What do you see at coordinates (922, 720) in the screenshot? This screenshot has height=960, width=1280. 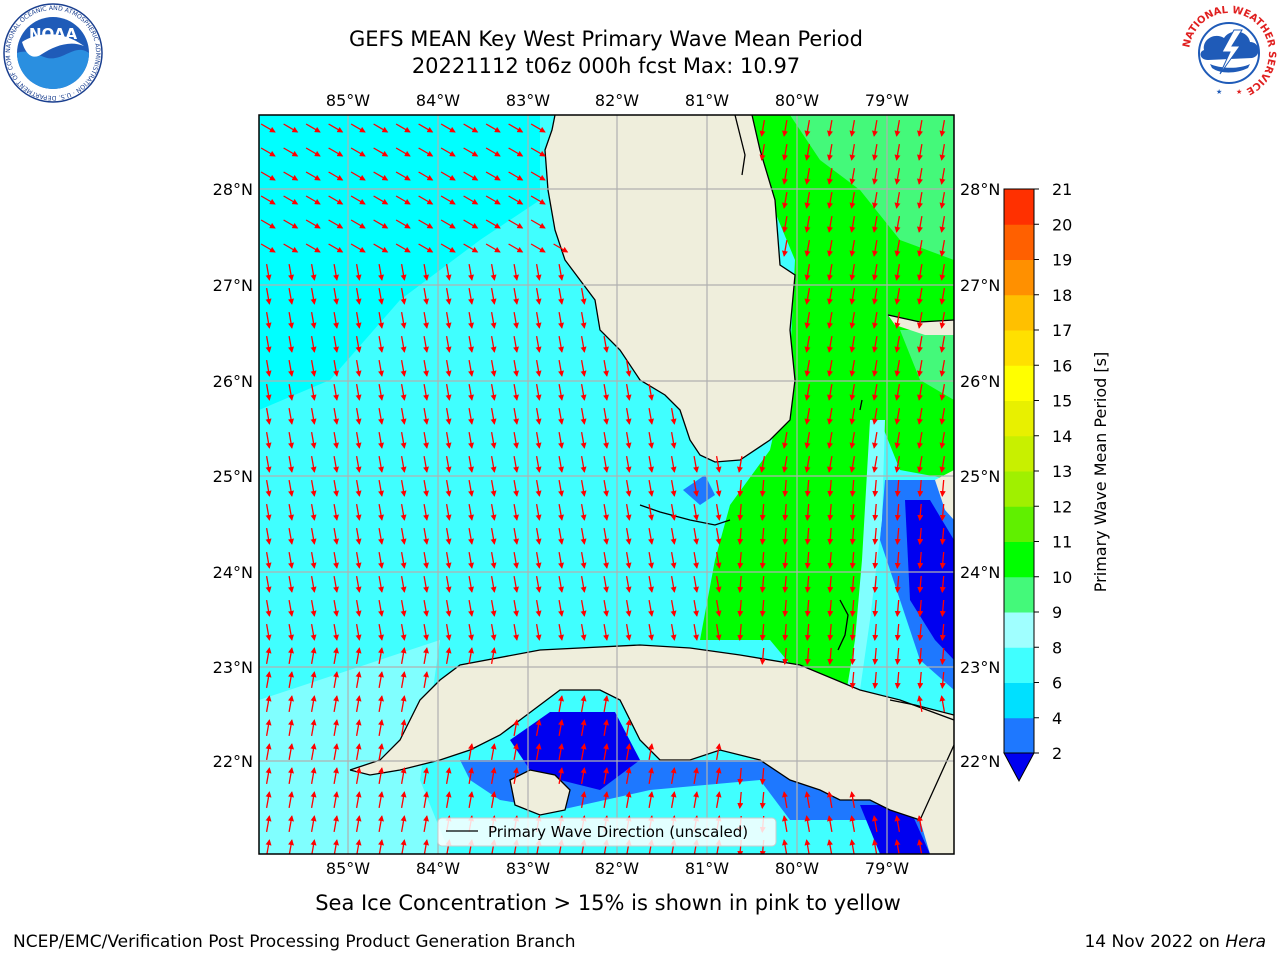 I see `bahamas-land` at bounding box center [922, 720].